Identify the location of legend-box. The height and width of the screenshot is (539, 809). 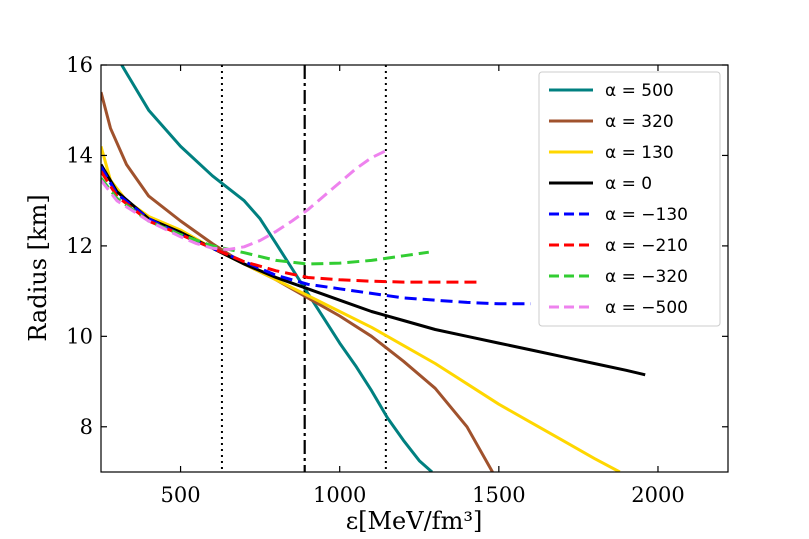
(629, 199).